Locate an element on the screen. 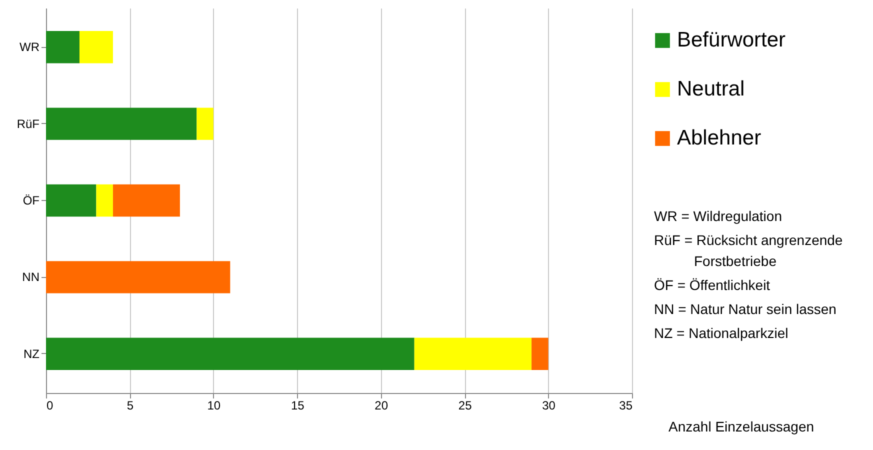  text: WR = Wildregulation is located at coordinates (718, 216).